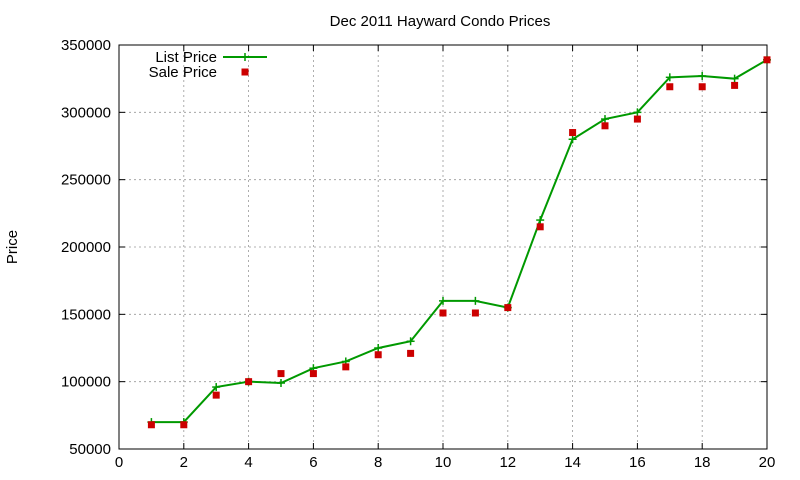 The image size is (800, 480). What do you see at coordinates (86, 314) in the screenshot?
I see `y-tick-label: 150000` at bounding box center [86, 314].